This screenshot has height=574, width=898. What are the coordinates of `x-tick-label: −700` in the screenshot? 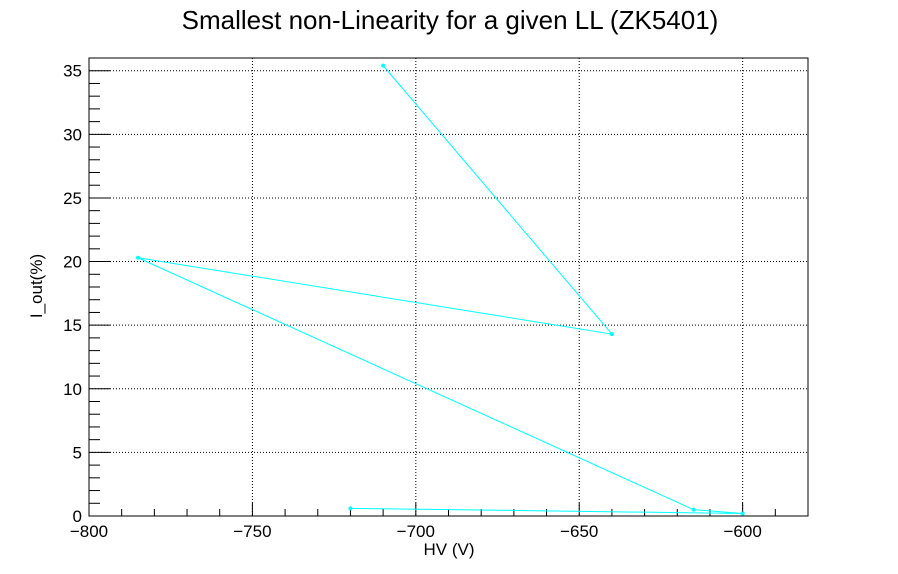 It's located at (416, 531).